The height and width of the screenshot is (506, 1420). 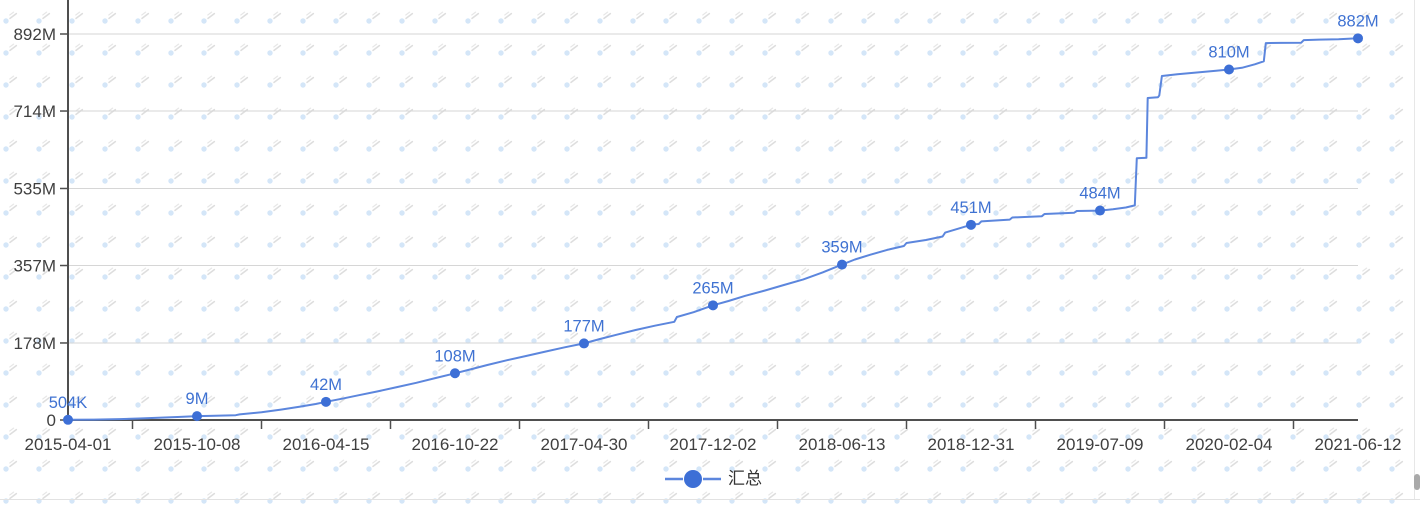 What do you see at coordinates (712, 288) in the screenshot?
I see `data-point-label: 265M` at bounding box center [712, 288].